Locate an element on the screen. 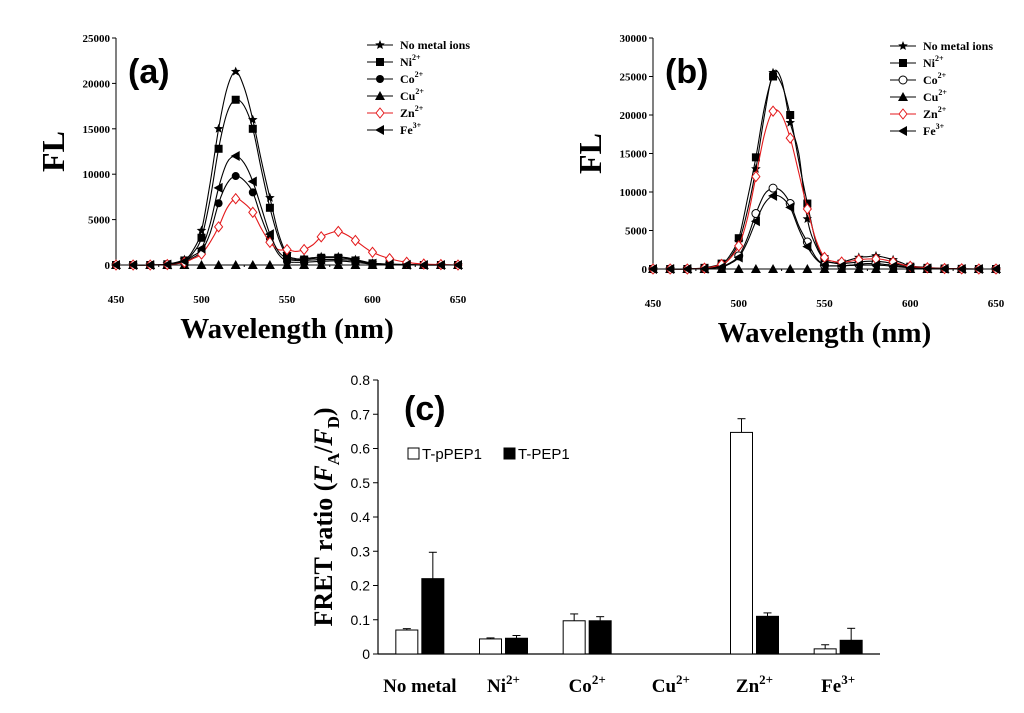  y-label-suffix: ) is located at coordinates (323, 411).